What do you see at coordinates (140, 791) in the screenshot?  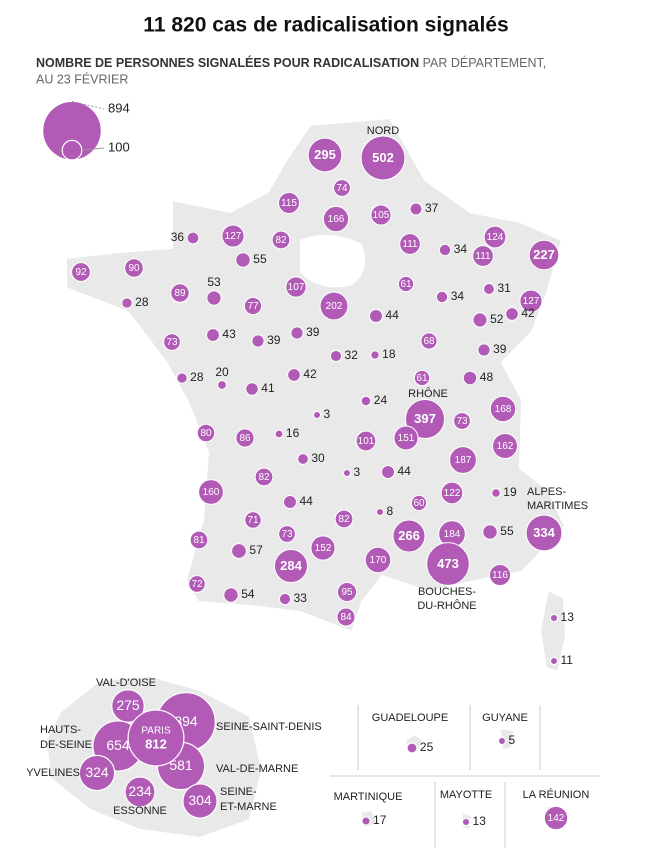 I see `value-label: 234` at bounding box center [140, 791].